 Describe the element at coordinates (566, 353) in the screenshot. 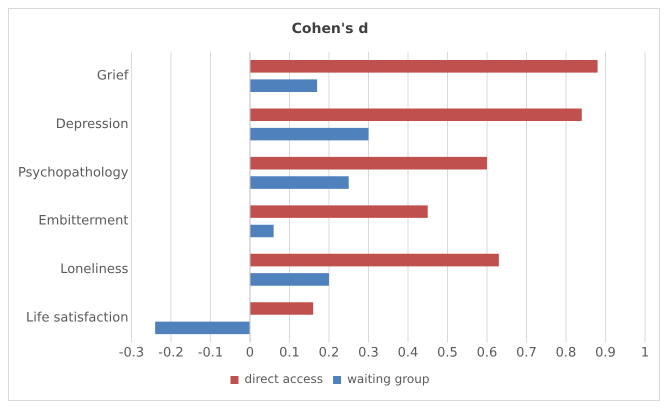

I see `x-tick-label: 0.8` at that location.